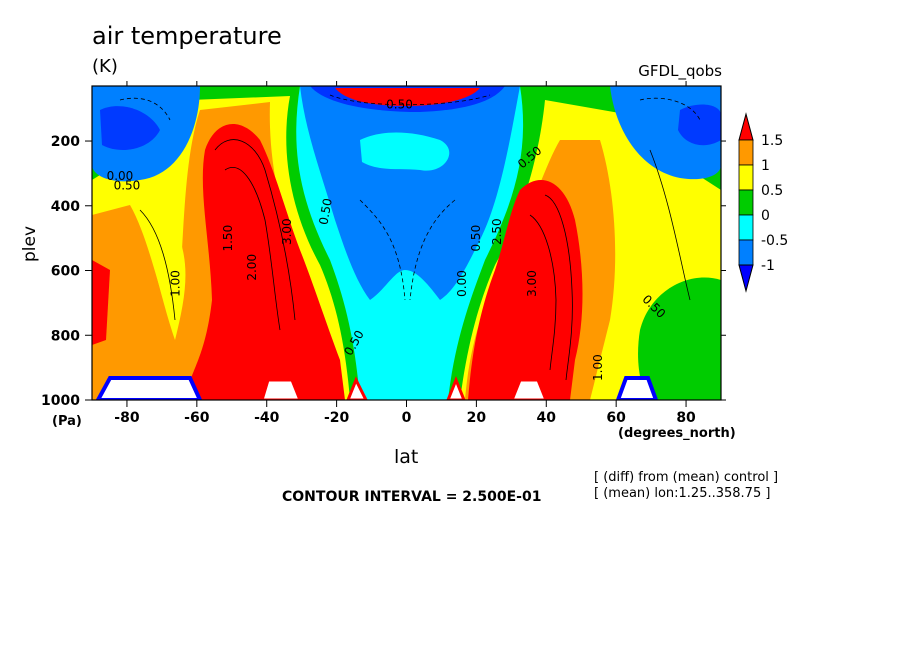  What do you see at coordinates (228, 238) in the screenshot?
I see `contour-label: 1.50` at bounding box center [228, 238].